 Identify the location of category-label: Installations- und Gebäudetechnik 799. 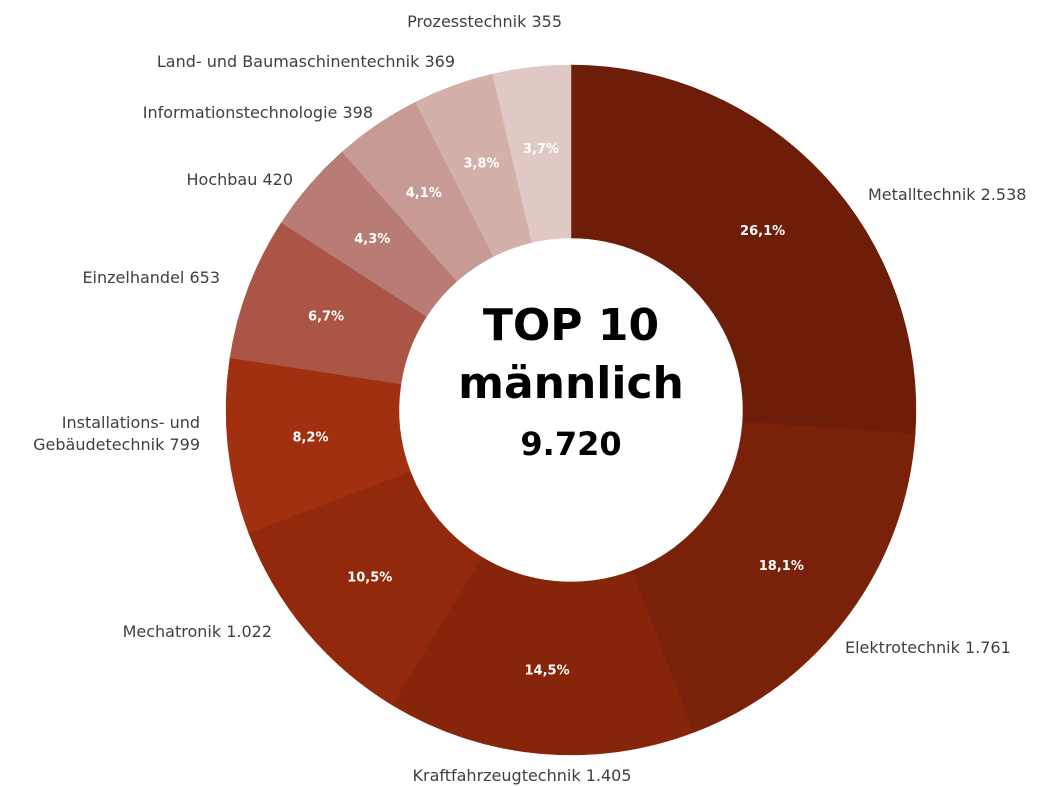
(100, 434).